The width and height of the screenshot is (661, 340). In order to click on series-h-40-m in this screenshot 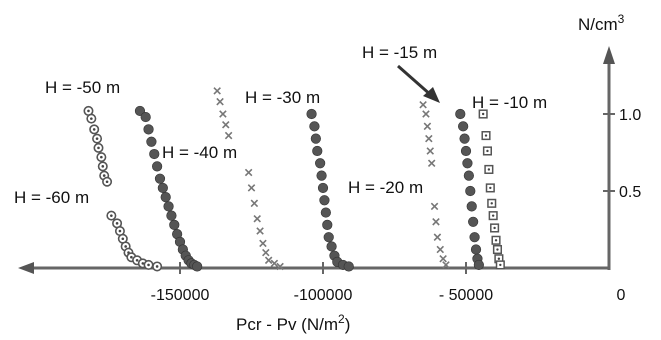, I will do `click(248, 179)`.